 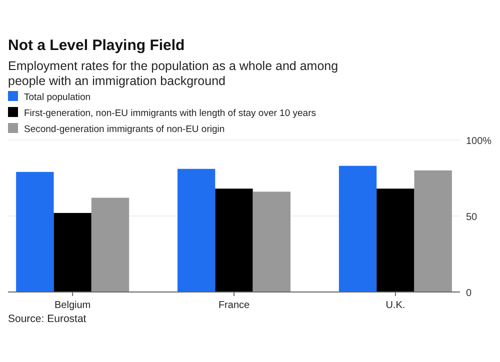 I want to click on x-tick-label: U.K., so click(x=396, y=305).